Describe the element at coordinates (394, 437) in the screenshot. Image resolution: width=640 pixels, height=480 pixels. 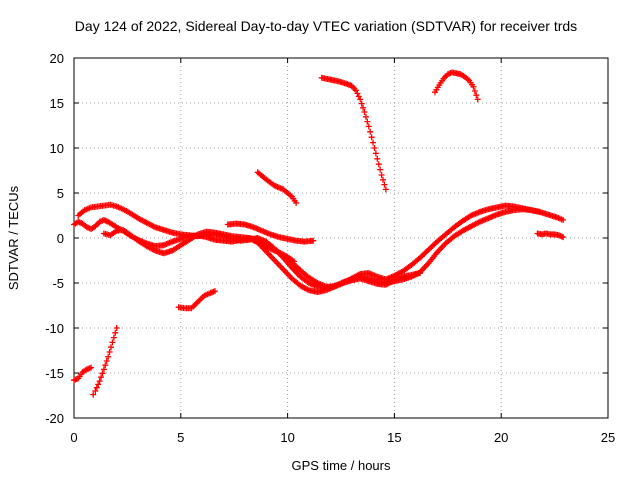
I see `x-tick-label: 15` at that location.